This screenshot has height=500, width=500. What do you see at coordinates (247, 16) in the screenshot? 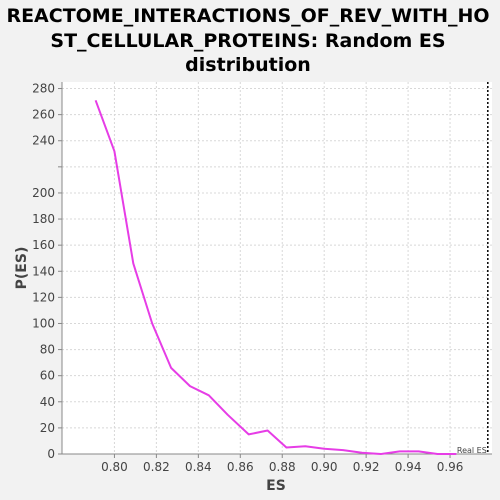
I see `chart-title-line-1: REACTOME_INTERACTIONS_OF_REV_WITH_HO` at bounding box center [247, 16].